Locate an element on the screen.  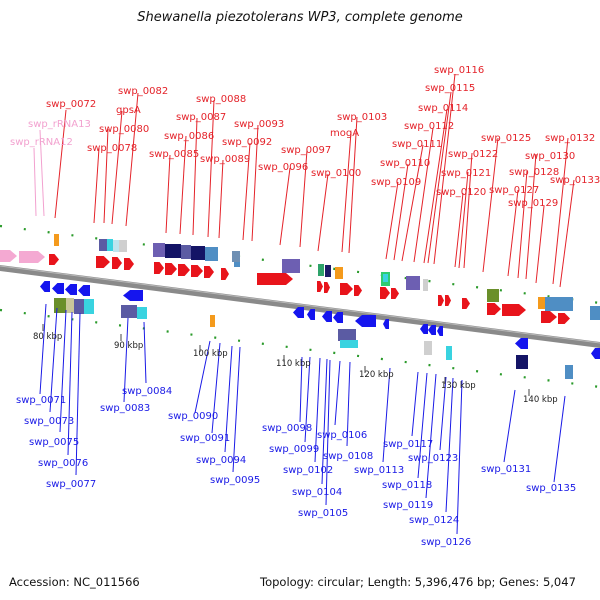
gene-label-bottom: swp_0124 is located at coordinates (434, 520).